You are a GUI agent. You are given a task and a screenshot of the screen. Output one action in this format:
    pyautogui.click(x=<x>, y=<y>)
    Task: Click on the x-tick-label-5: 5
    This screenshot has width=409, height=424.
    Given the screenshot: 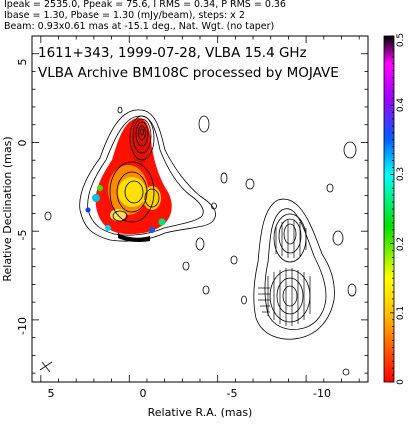 What is the action you would take?
    pyautogui.click(x=51, y=393)
    